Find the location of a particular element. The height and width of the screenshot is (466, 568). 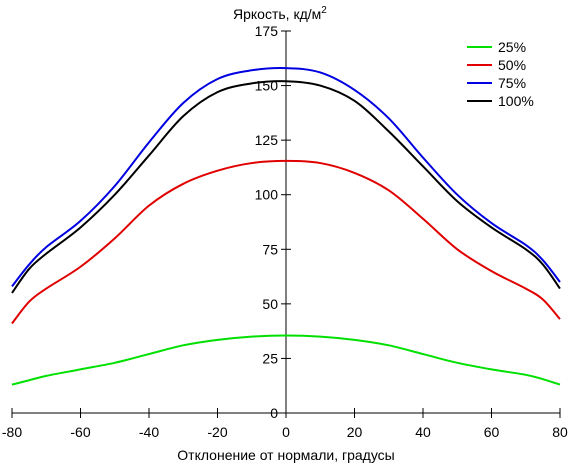

x-tick-label: 60 is located at coordinates (492, 432).